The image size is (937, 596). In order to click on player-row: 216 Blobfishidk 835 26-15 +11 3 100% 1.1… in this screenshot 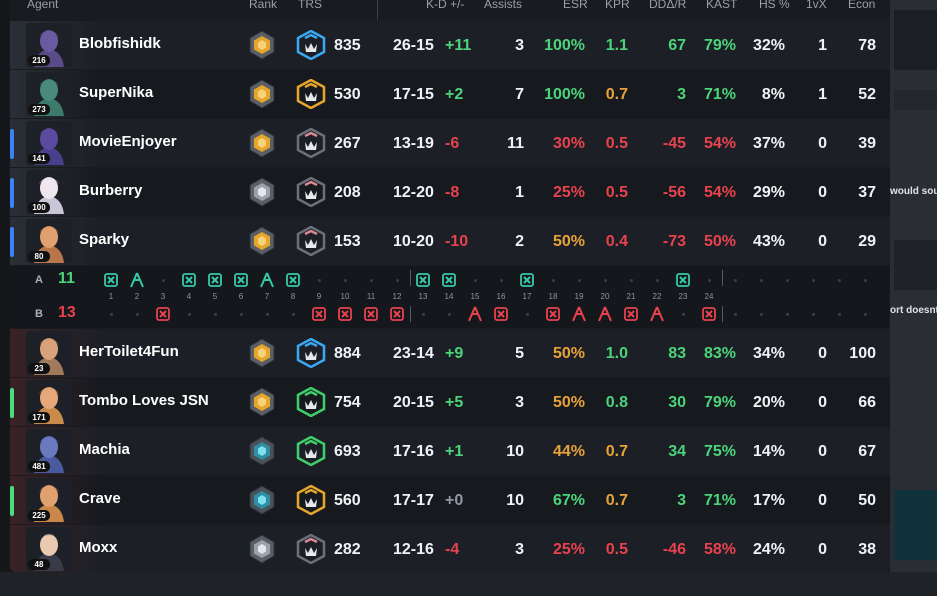, I will do `click(450, 45)`.